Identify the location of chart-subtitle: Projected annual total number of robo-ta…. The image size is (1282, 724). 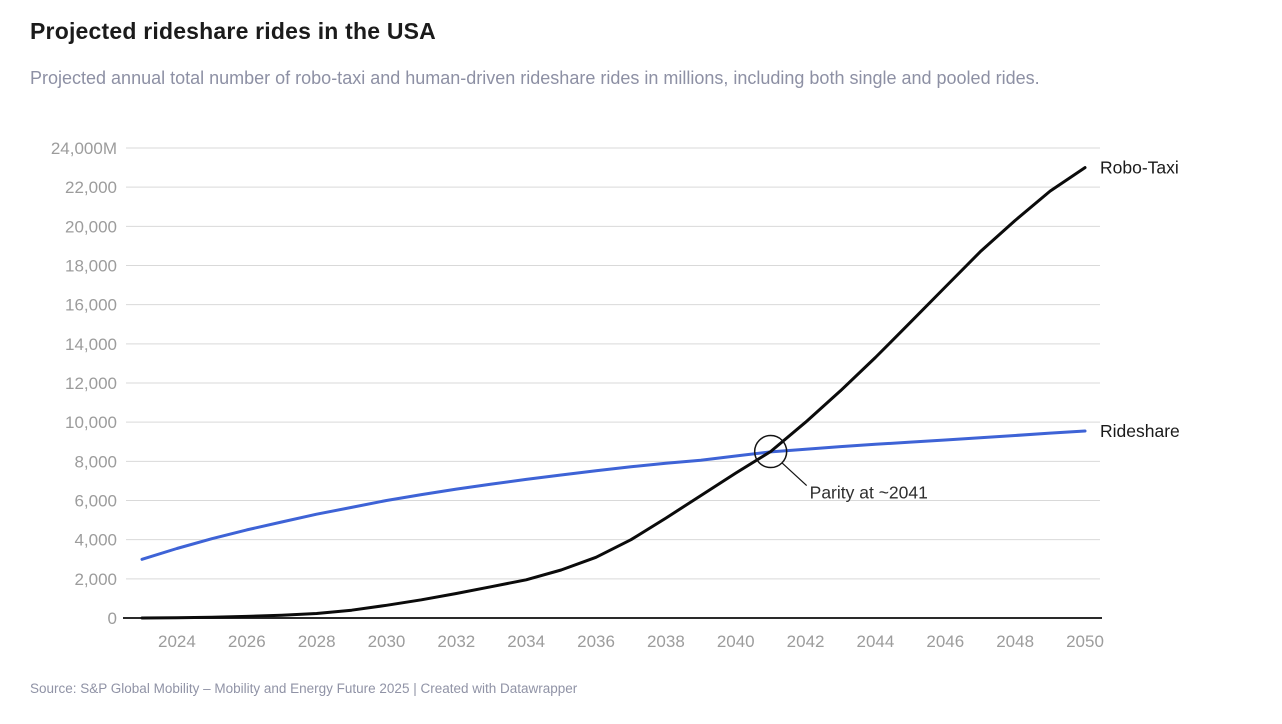
(535, 78).